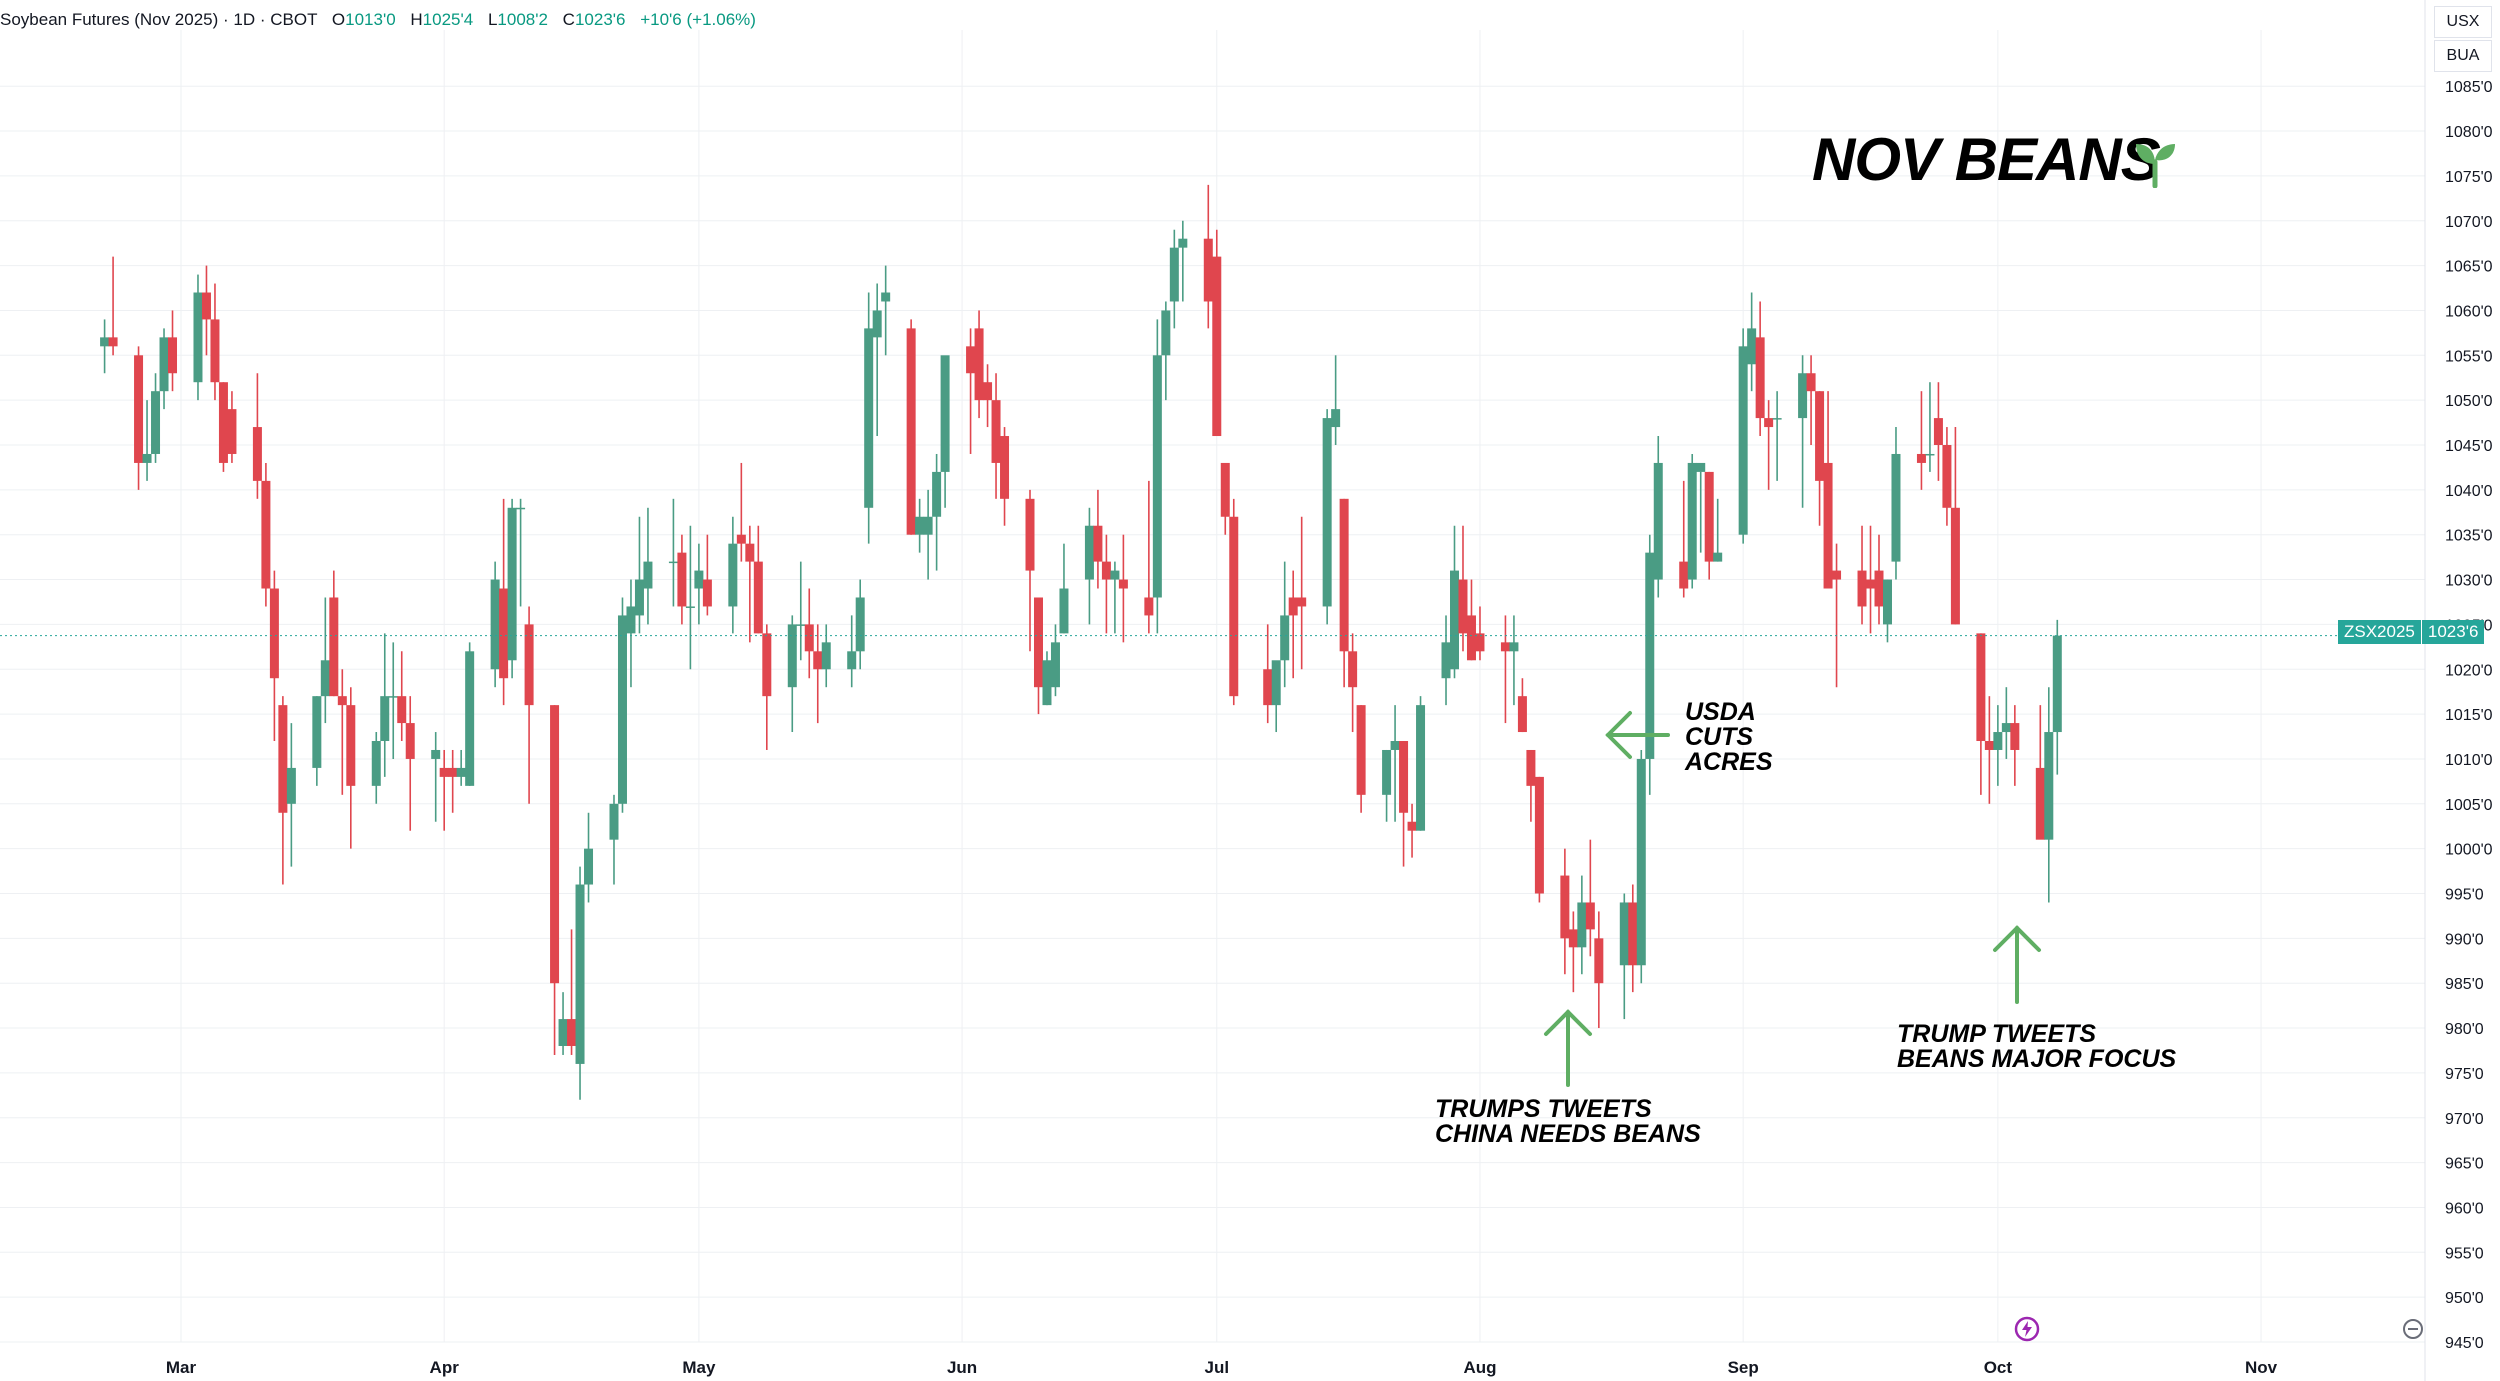 The image size is (2500, 1381). I want to click on open-value: 1013'0, so click(370, 19).